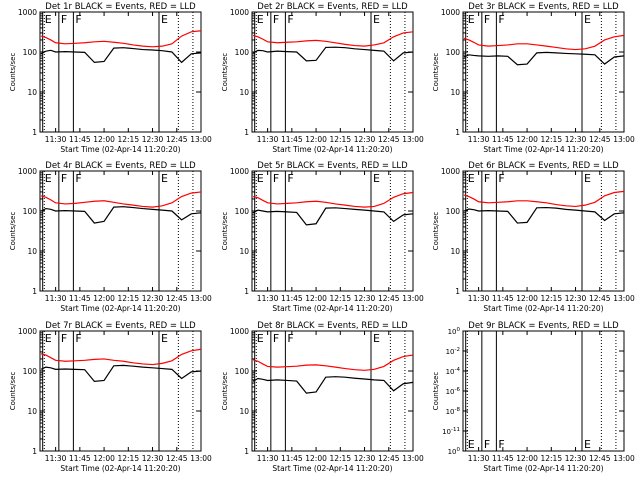  Describe the element at coordinates (543, 326) in the screenshot. I see `chart-title: Det 9r BLACK = Events, RED = LLD` at that location.